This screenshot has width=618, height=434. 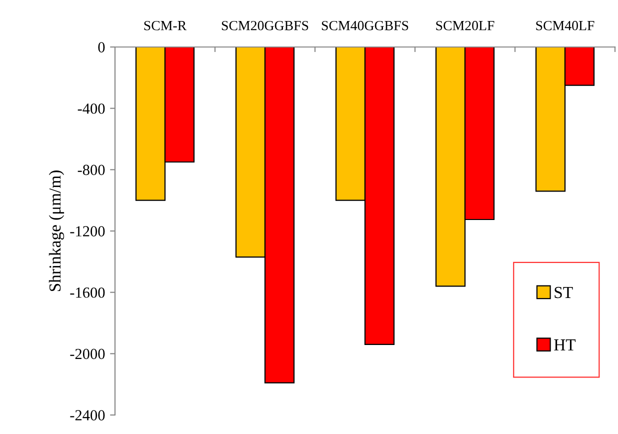 I want to click on y-tick-label: 0, so click(x=101, y=47).